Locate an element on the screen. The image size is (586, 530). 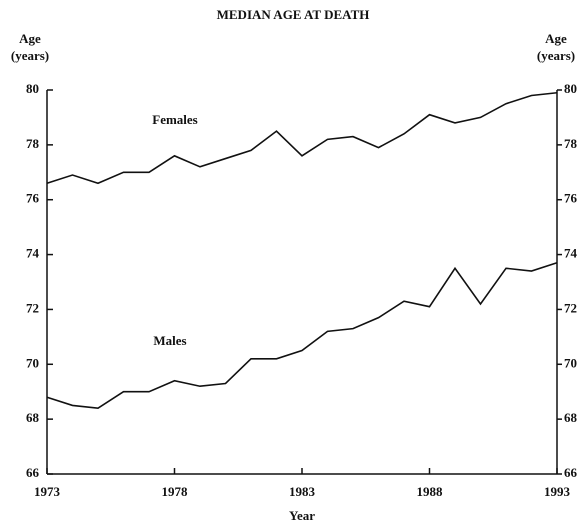
x-tick-label: 1973 is located at coordinates (47, 491).